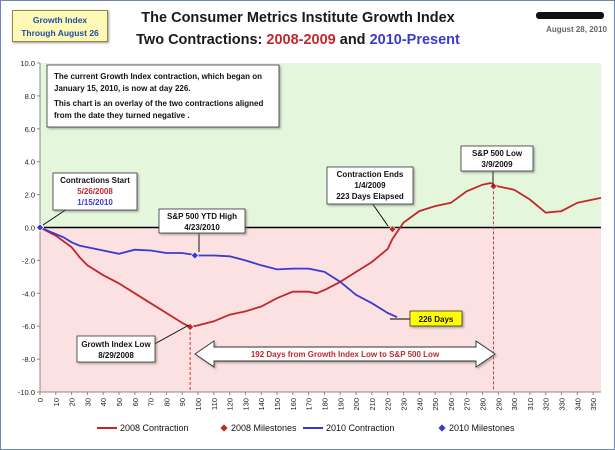 The width and height of the screenshot is (615, 450). What do you see at coordinates (60, 26) in the screenshot?
I see `growth-index-badge: Growth Index Through August 26` at bounding box center [60, 26].